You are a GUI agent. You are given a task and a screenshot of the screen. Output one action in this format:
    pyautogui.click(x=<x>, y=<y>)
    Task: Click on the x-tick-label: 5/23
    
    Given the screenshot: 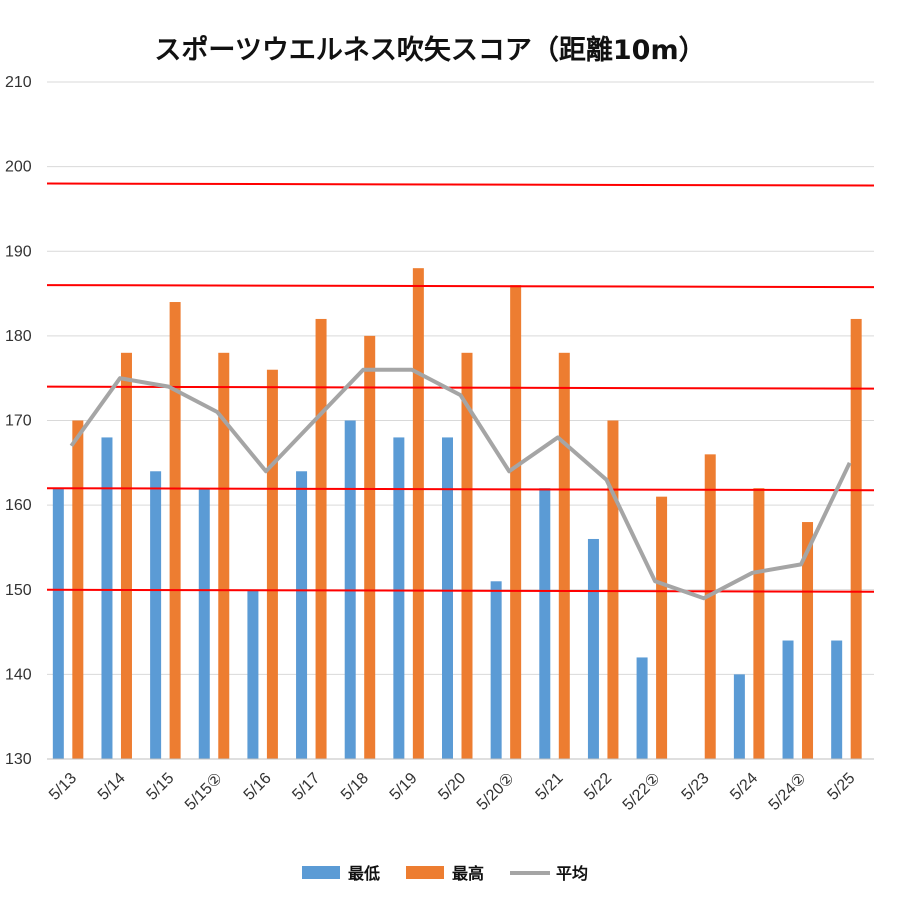 What is the action you would take?
    pyautogui.click(x=696, y=787)
    